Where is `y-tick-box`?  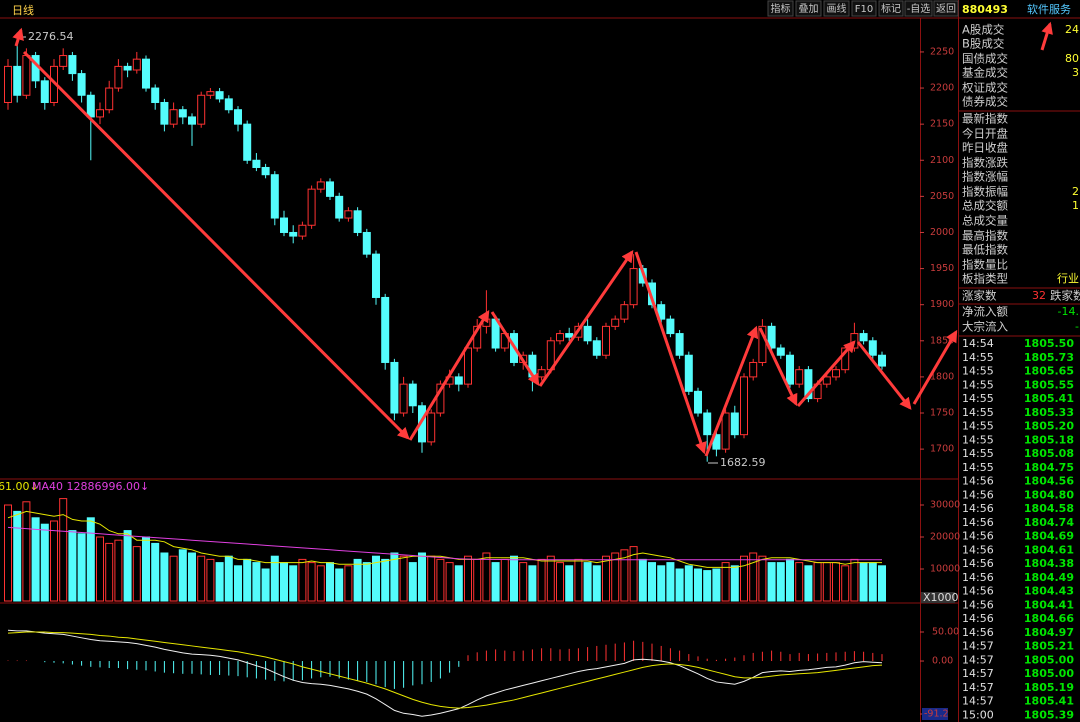 y-tick-box is located at coordinates (935, 713).